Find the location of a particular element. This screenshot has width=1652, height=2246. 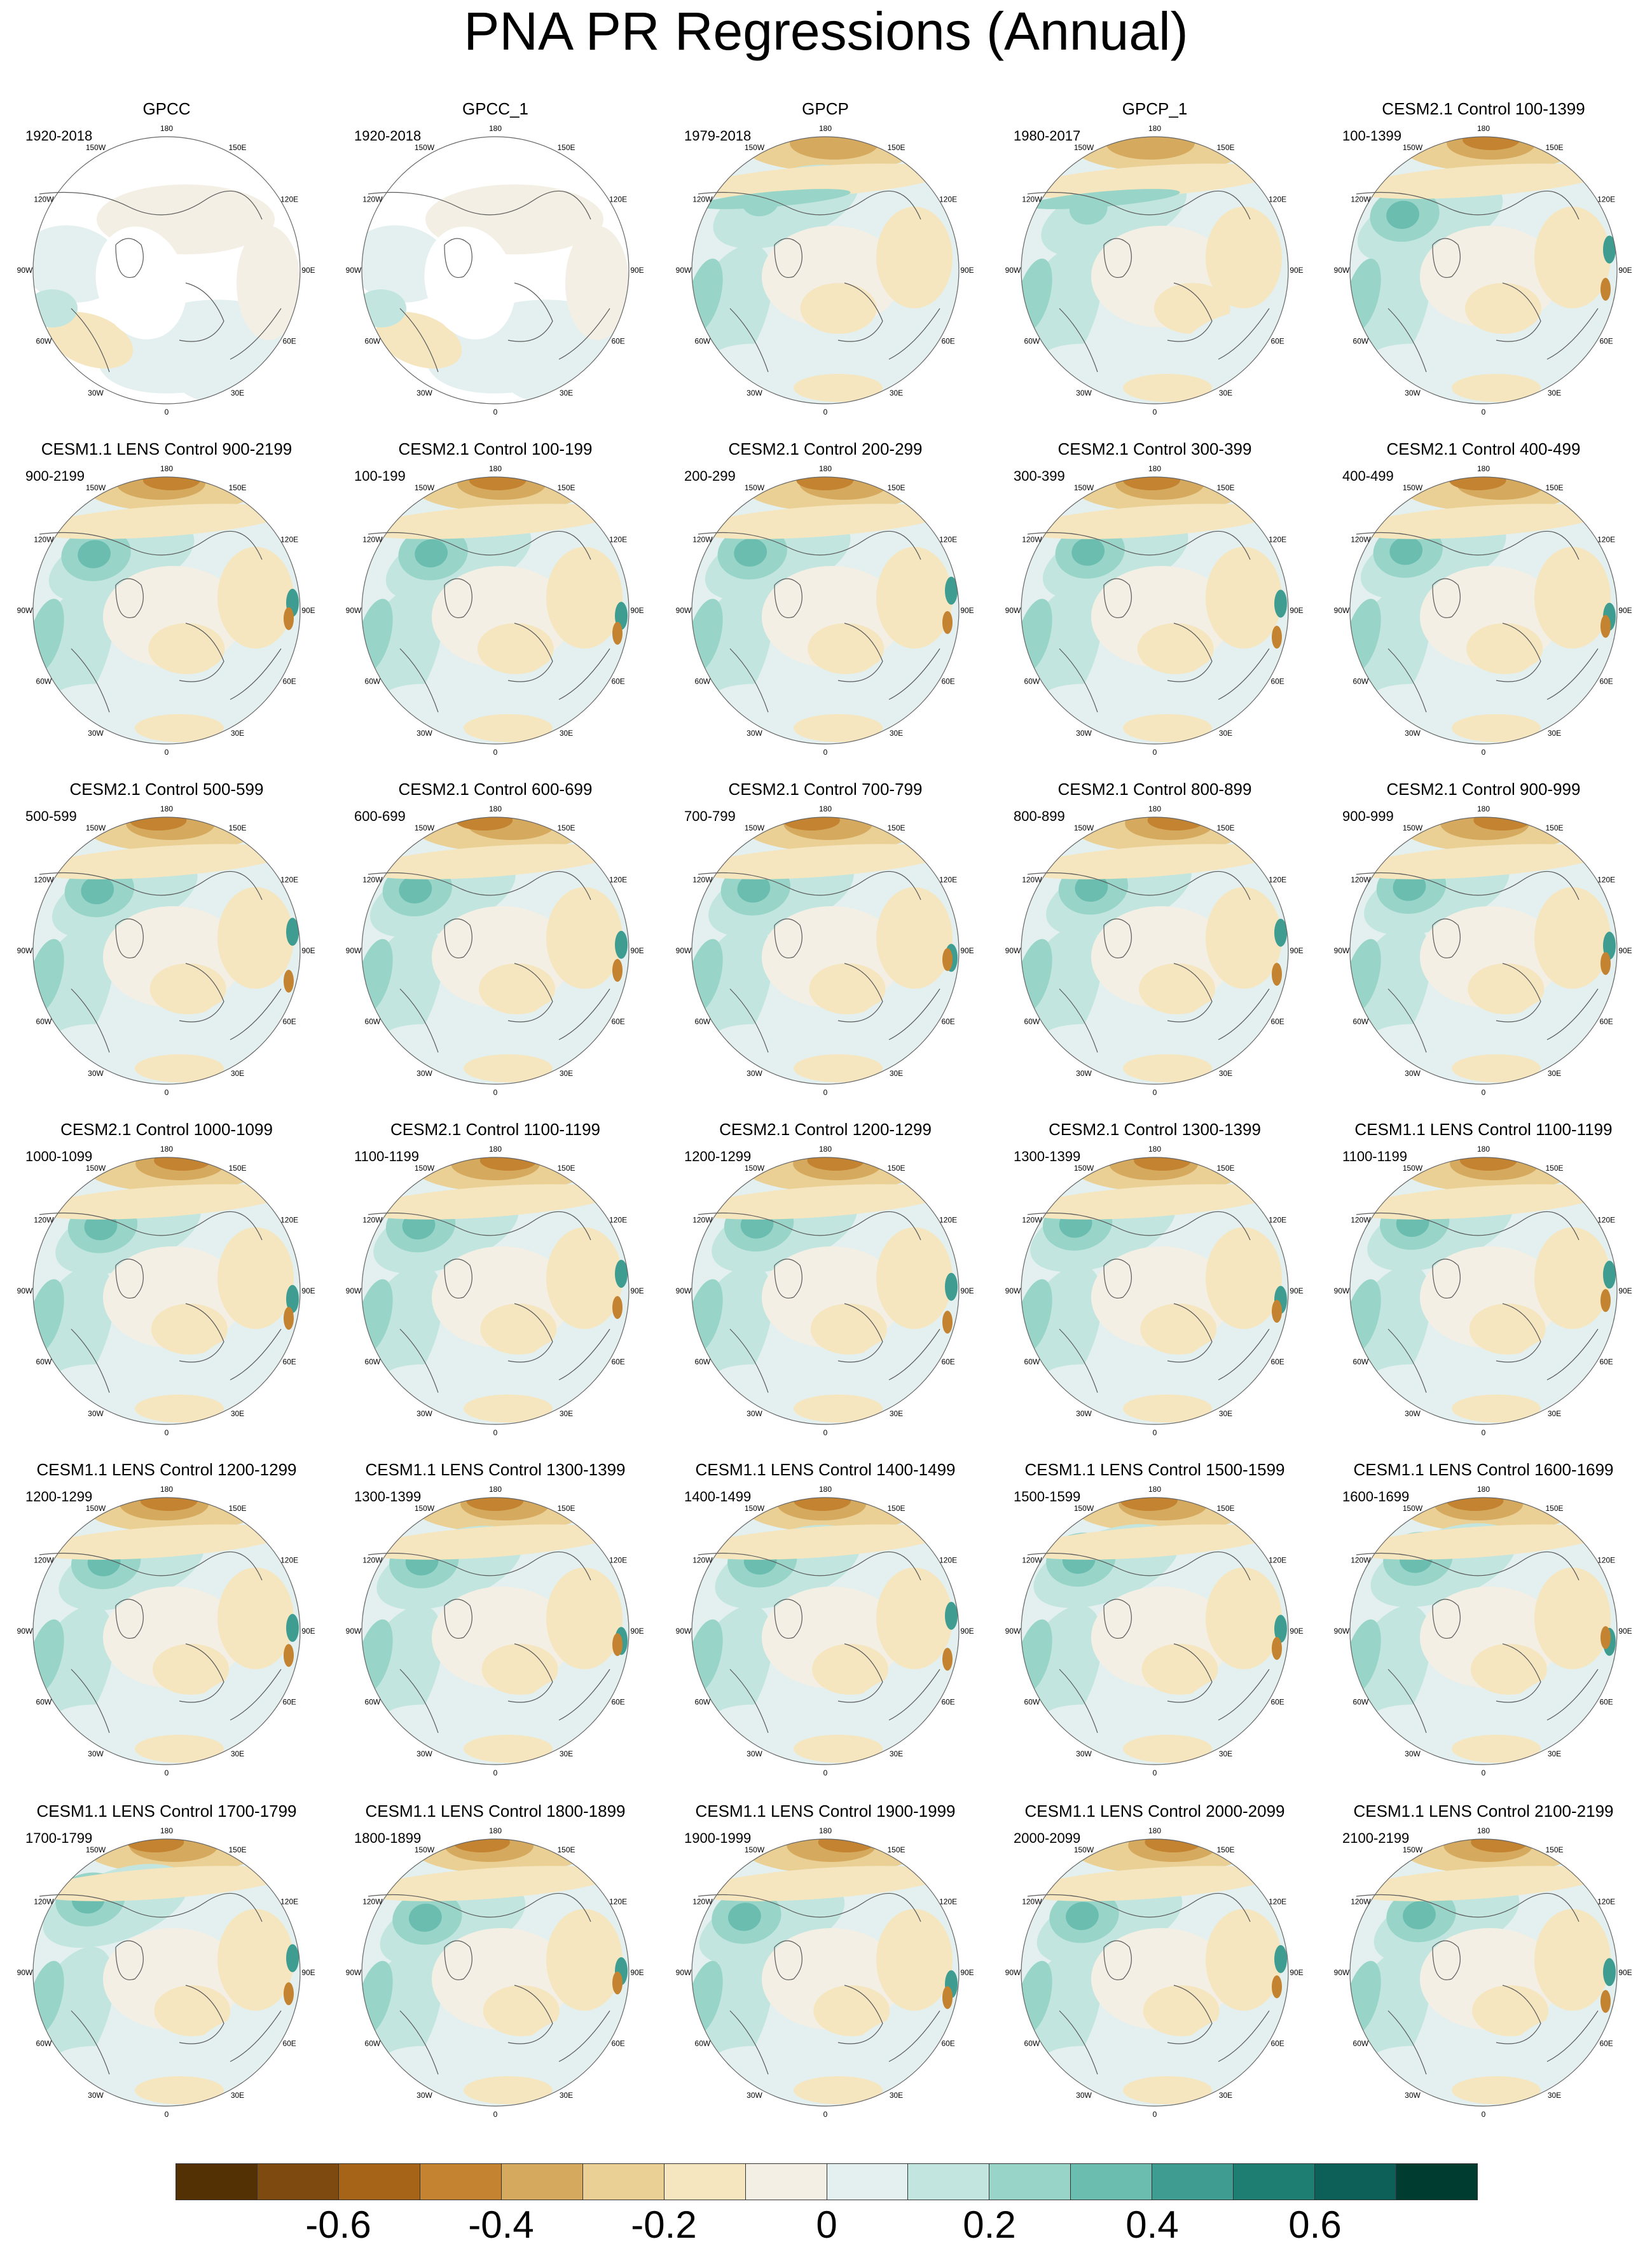

no-data-area is located at coordinates (470, 283).